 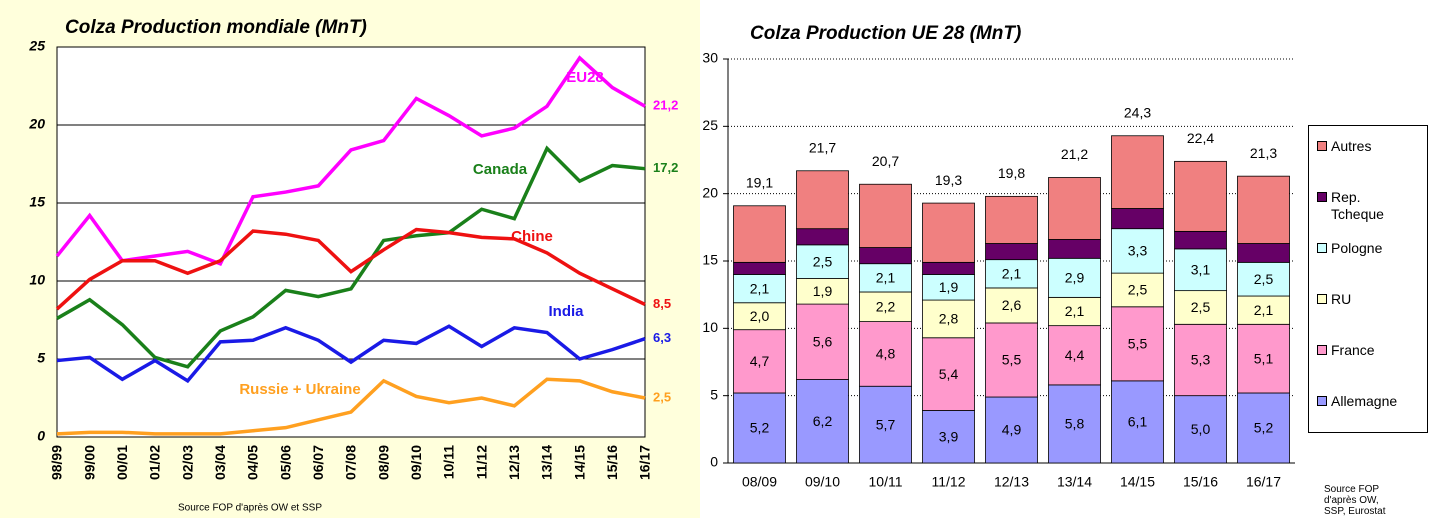 I want to click on value-label: 4,9, so click(x=1012, y=430).